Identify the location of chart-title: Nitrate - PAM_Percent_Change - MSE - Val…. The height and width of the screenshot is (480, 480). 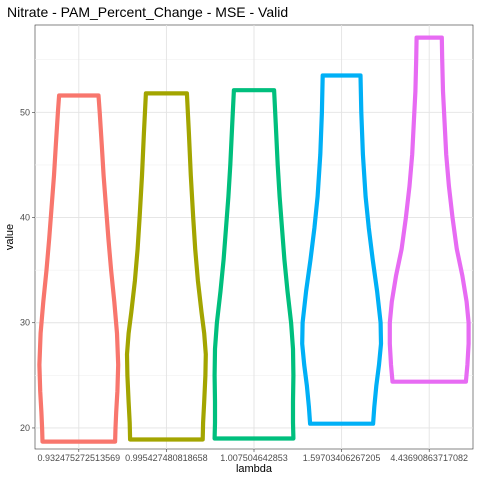
(147, 12).